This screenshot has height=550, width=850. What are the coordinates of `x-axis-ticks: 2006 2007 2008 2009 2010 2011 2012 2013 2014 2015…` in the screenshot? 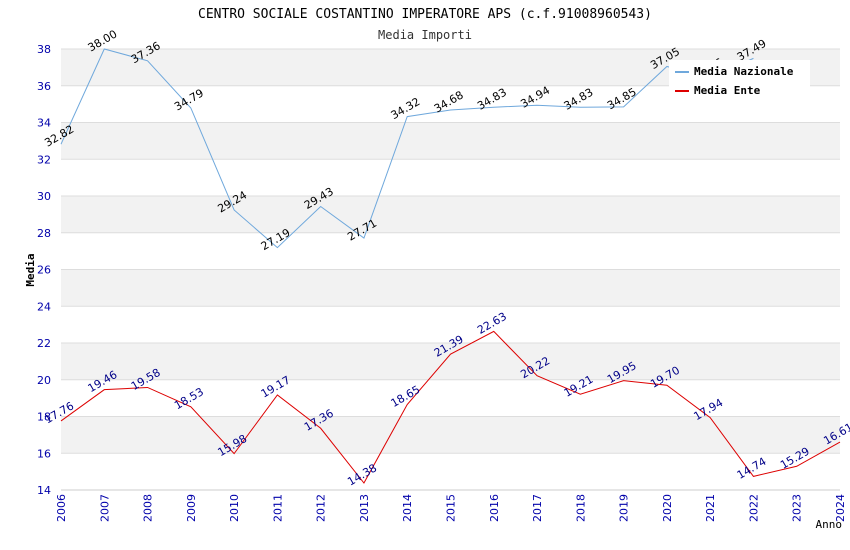 It's located at (451, 508).